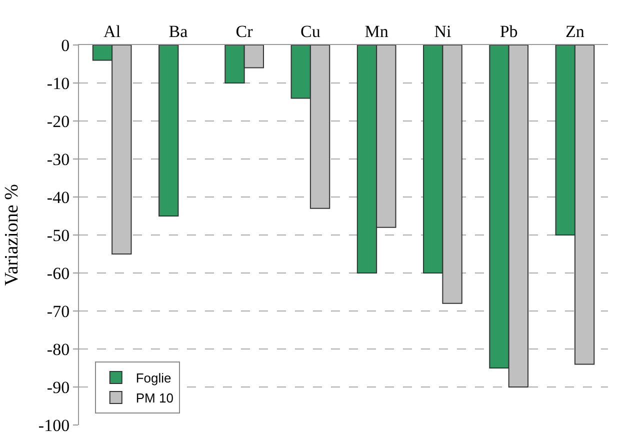 The image size is (618, 445). I want to click on x-tick-label: Cr, so click(245, 32).